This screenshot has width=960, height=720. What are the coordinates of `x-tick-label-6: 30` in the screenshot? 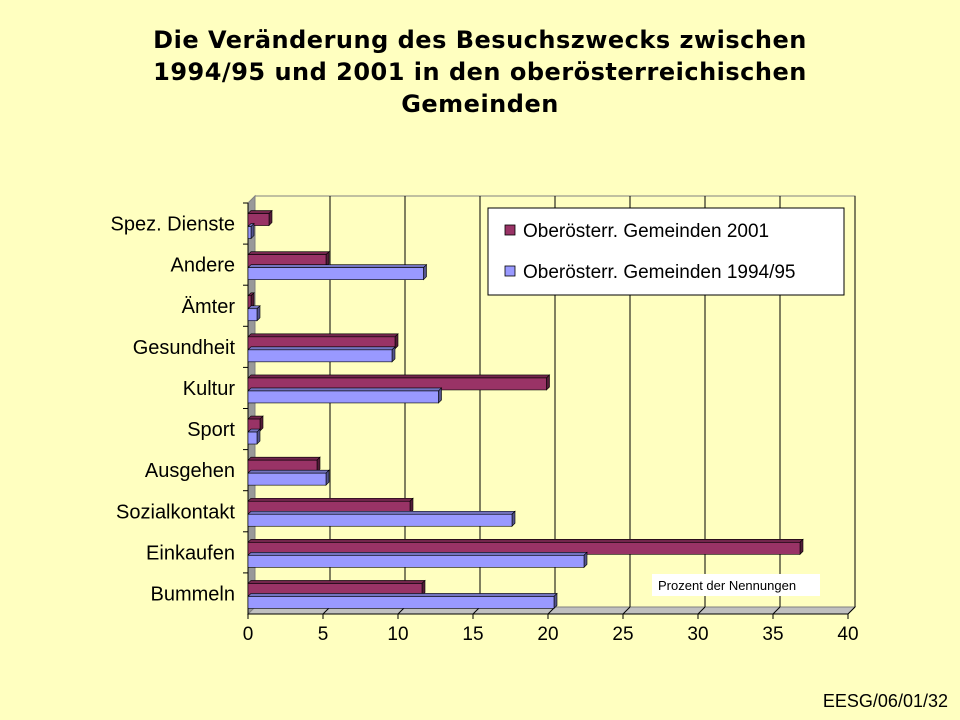 It's located at (697, 634).